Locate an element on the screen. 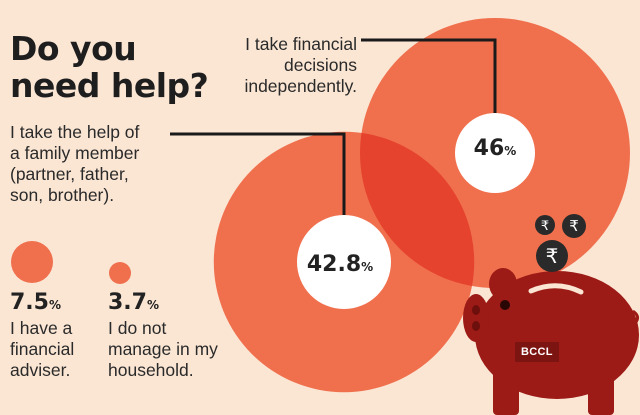  watermark: BCCL is located at coordinates (537, 352).